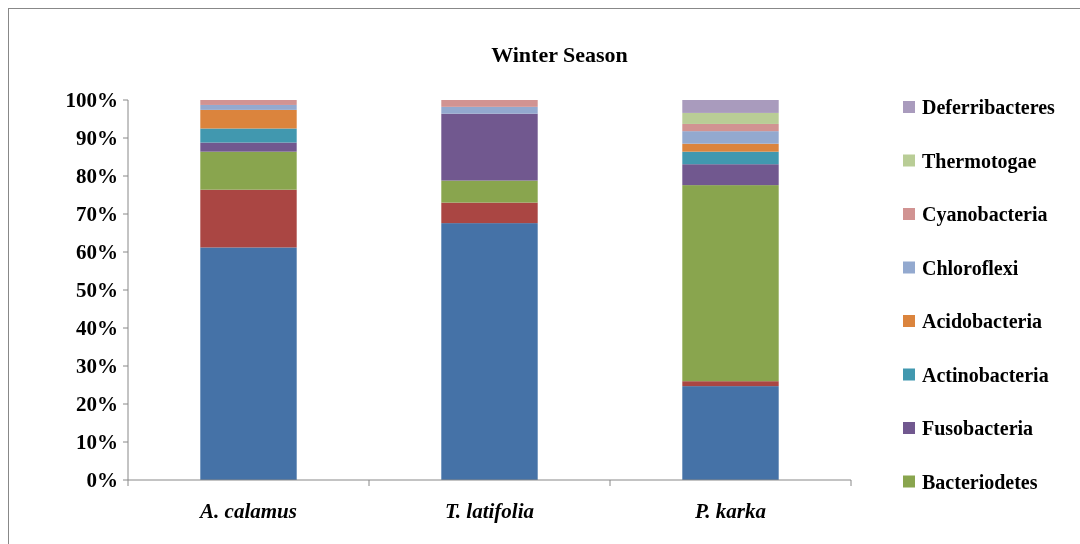 The width and height of the screenshot is (1080, 544). What do you see at coordinates (730, 511) in the screenshot?
I see `x-tick-label: P. karka` at bounding box center [730, 511].